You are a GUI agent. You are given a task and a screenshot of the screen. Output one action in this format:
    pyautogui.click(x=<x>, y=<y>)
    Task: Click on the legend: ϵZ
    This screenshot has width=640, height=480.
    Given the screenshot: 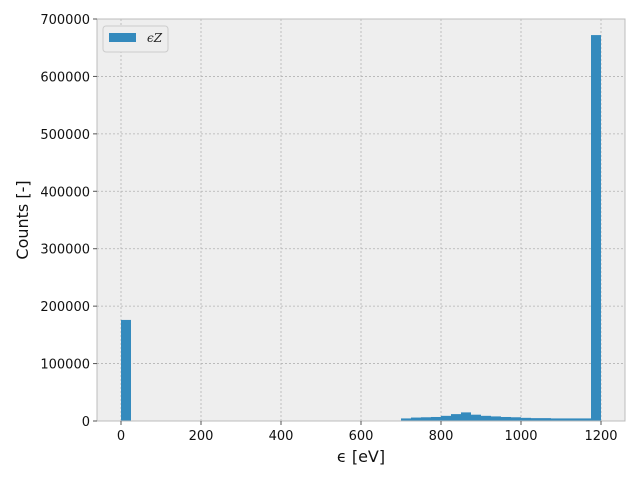 What is the action you would take?
    pyautogui.click(x=135, y=39)
    